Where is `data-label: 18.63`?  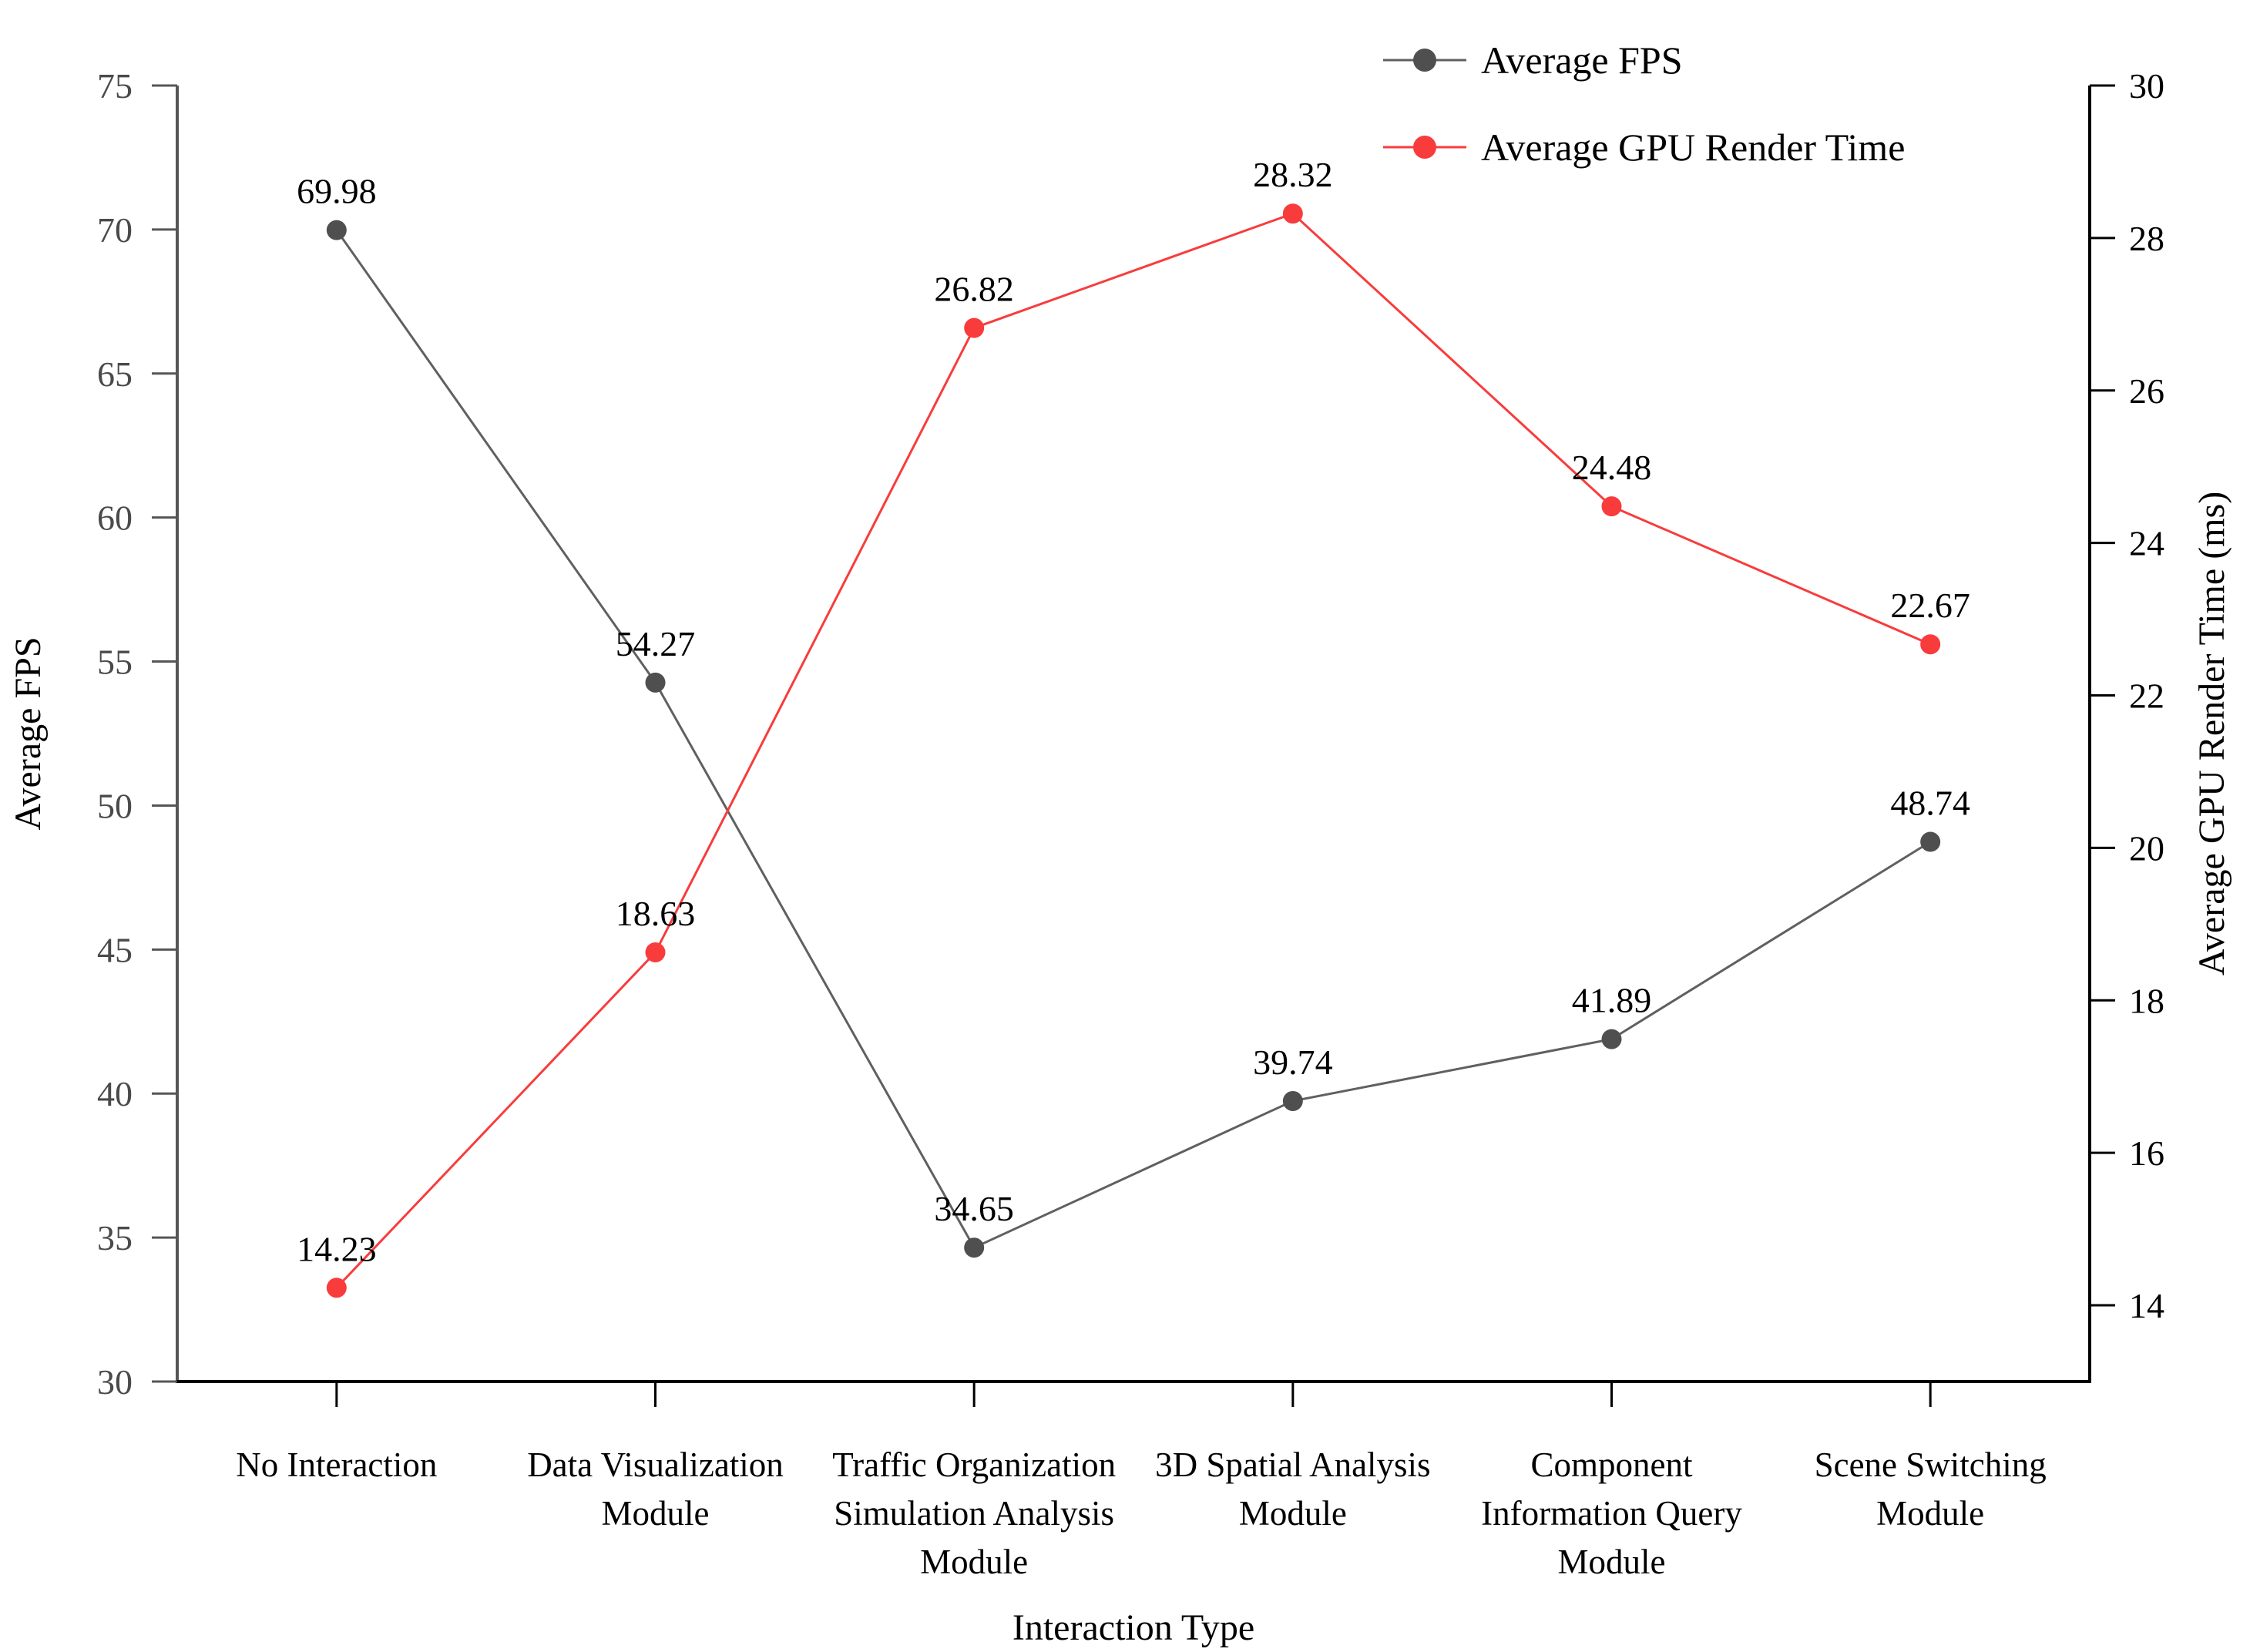
data-label: 18.63 is located at coordinates (656, 913).